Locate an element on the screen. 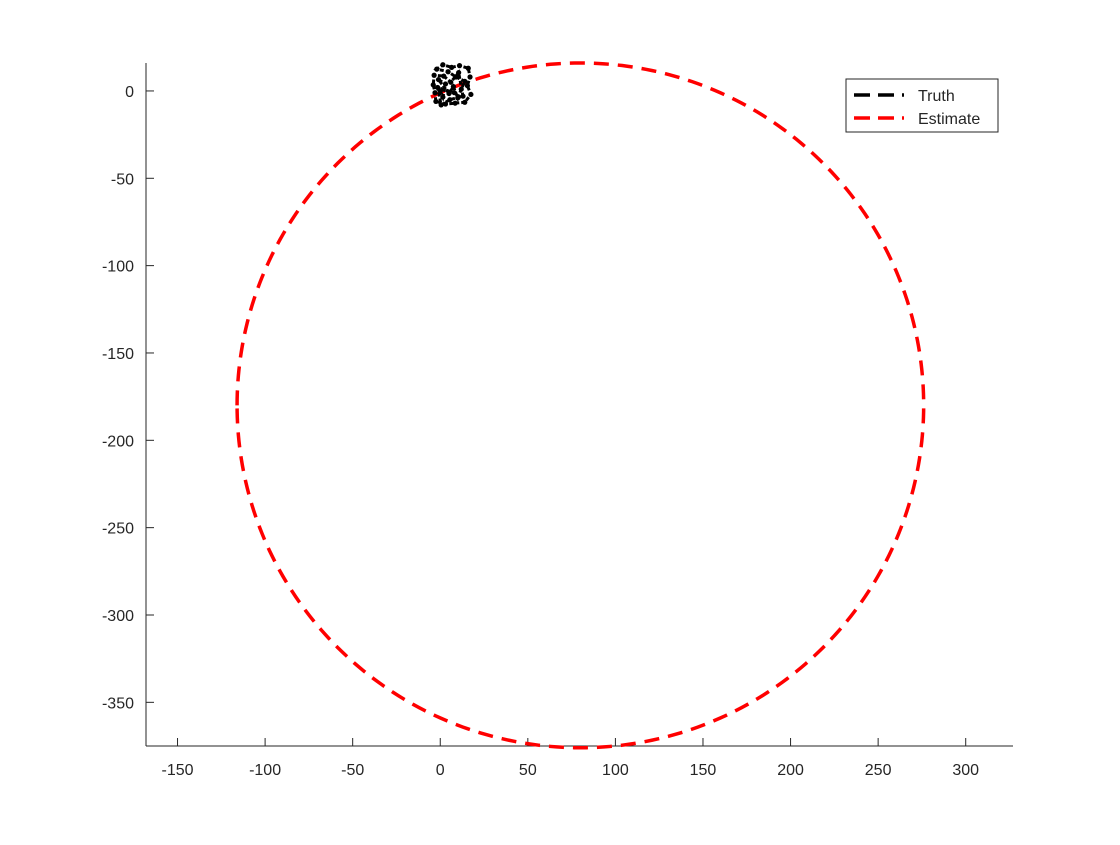  y-tick-label: -200 is located at coordinates (118, 441).